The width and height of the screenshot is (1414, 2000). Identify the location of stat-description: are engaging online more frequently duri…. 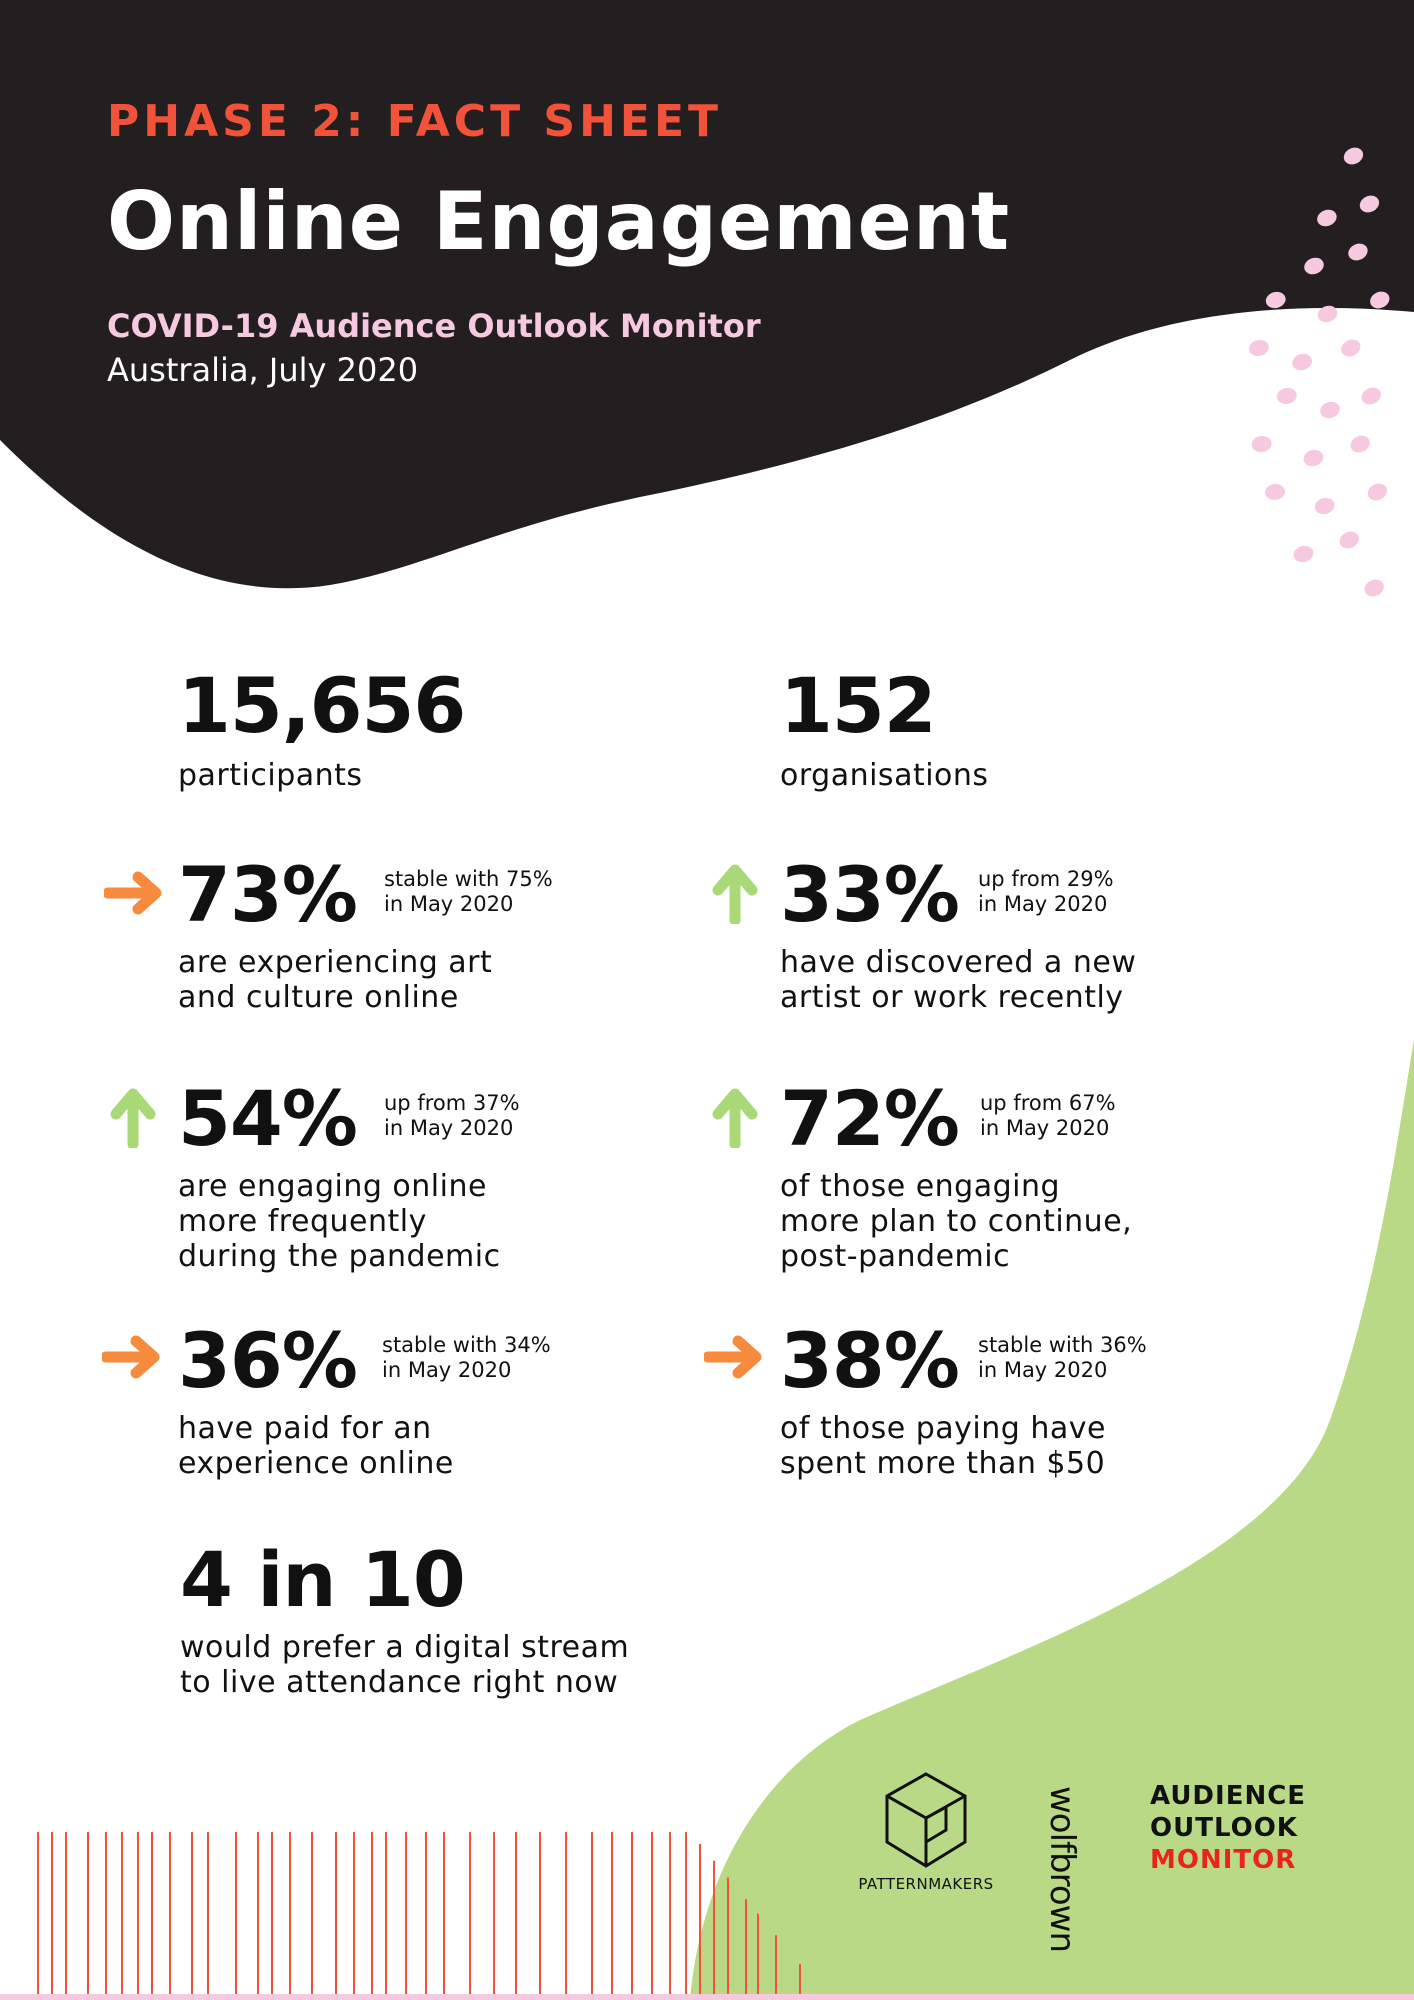
(458, 1221).